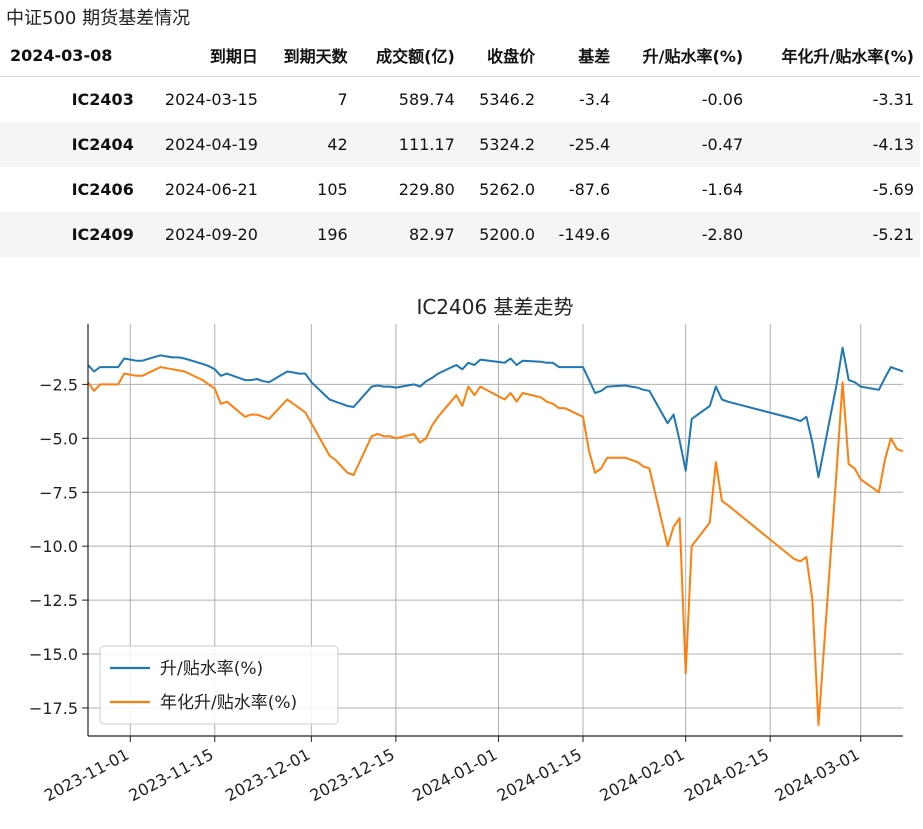 This screenshot has height=829, width=923. Describe the element at coordinates (683, 234) in the screenshot. I see `premium-rate: -2.80` at that location.